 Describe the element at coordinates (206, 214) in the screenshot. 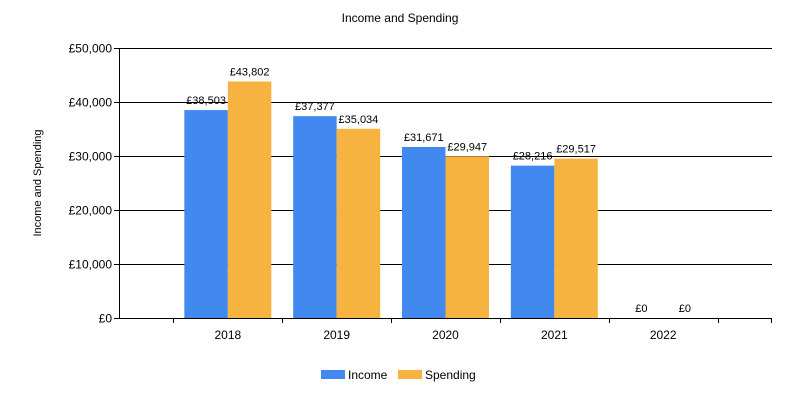

I see `bar-income-2018` at that location.